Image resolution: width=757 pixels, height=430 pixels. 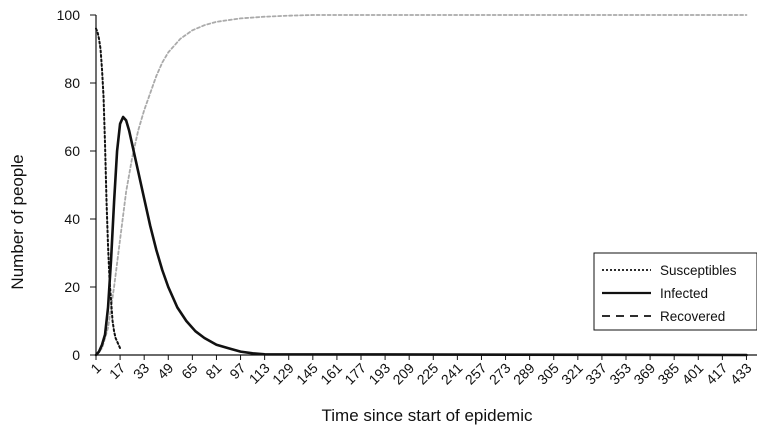 I want to click on x-tick-label: 289, so click(x=524, y=374).